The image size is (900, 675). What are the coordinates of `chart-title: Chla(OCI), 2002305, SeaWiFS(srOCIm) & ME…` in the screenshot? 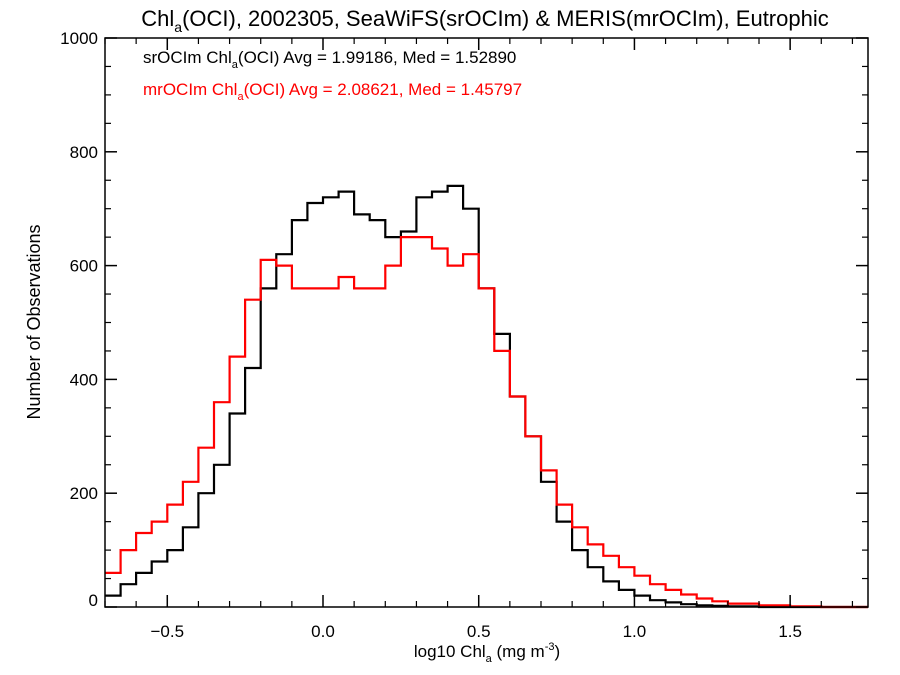 It's located at (484, 20).